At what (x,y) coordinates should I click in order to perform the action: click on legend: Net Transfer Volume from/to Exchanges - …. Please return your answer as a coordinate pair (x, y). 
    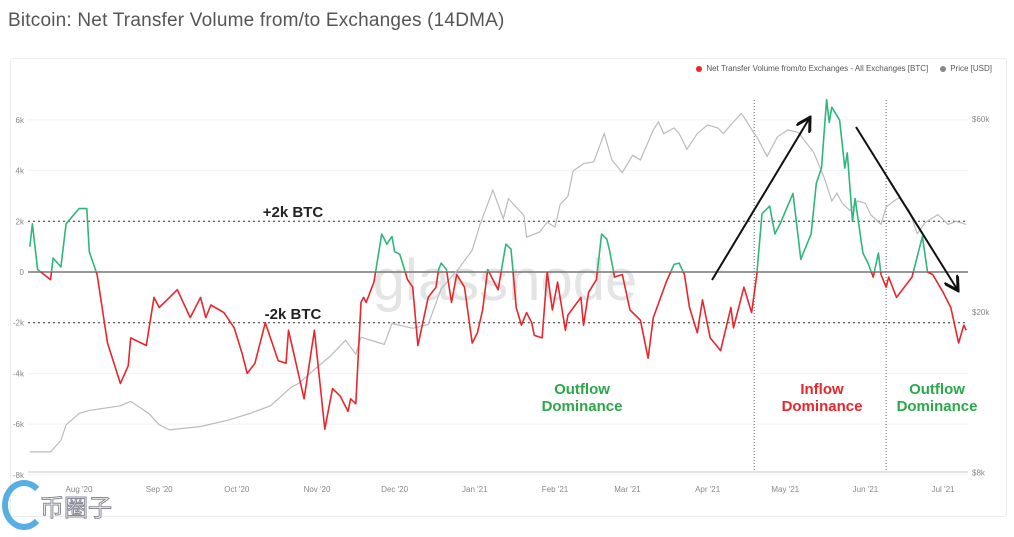
    Looking at the image, I should click on (844, 68).